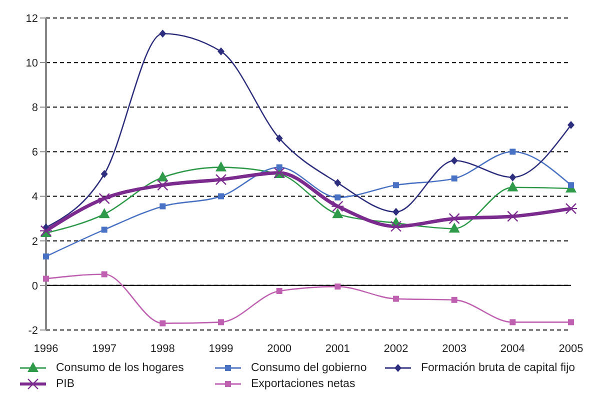 The image size is (605, 401). I want to click on x-tick-label: 2000, so click(279, 348).